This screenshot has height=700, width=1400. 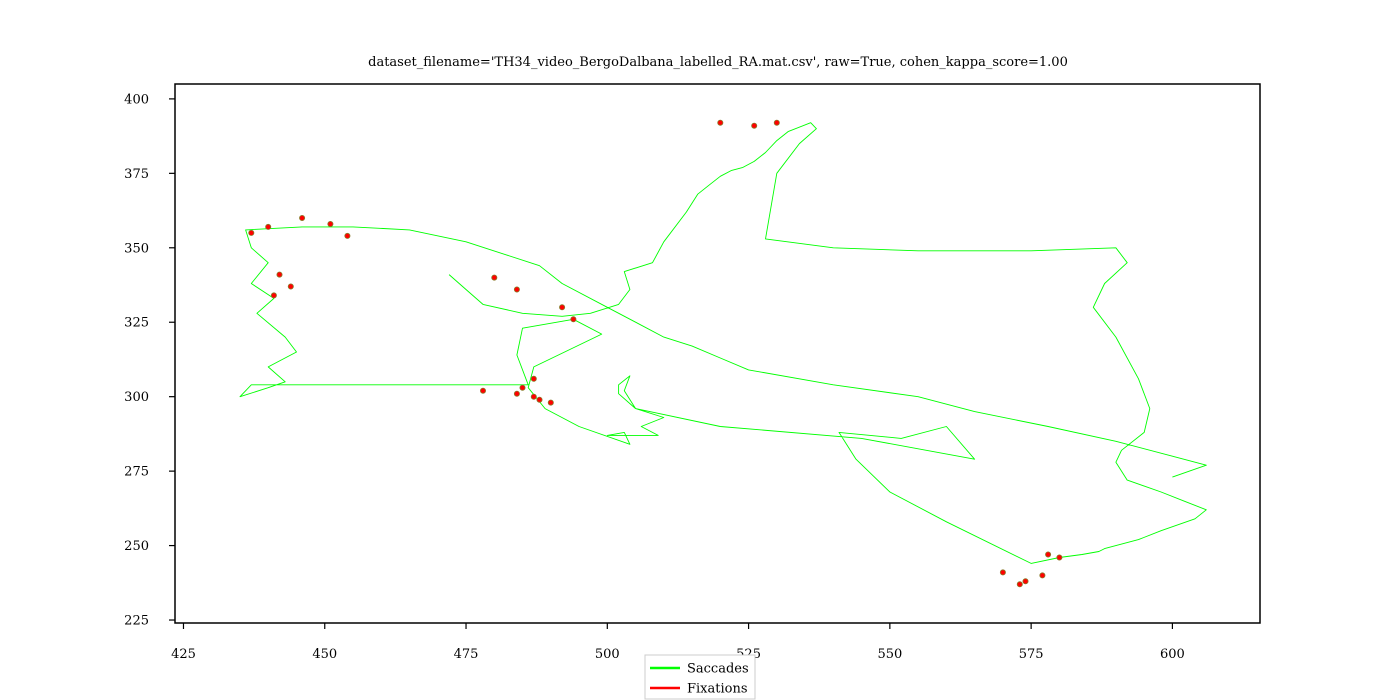 I want to click on x-tick-label: 425, so click(x=183, y=654).